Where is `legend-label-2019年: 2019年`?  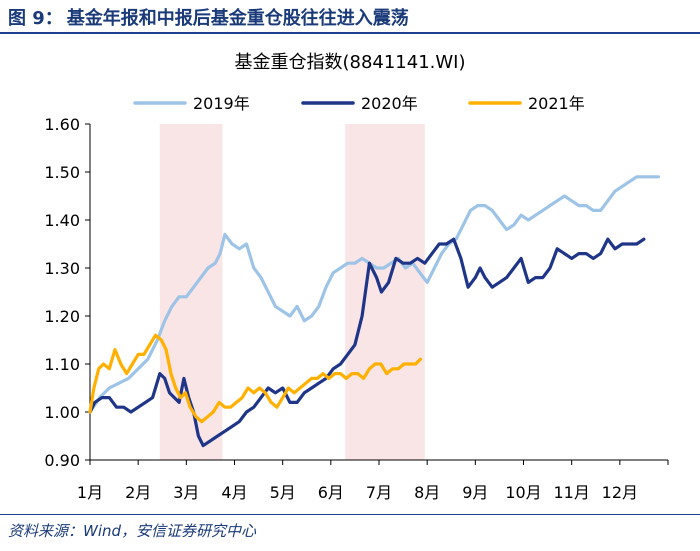 legend-label-2019年: 2019年 is located at coordinates (221, 103).